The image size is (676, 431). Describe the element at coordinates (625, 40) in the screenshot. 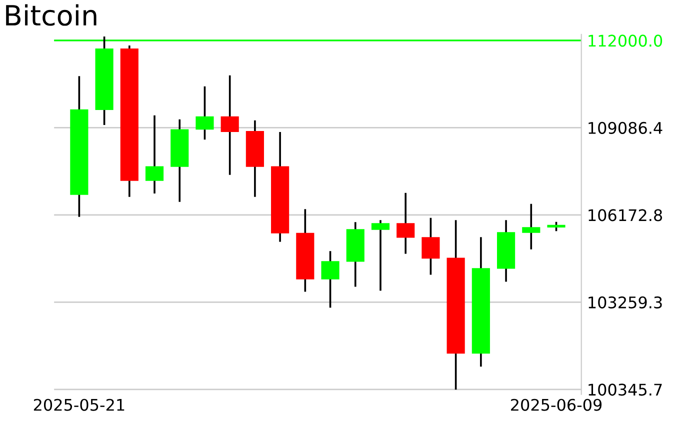

I see `y-tick-label: 112000.0` at that location.